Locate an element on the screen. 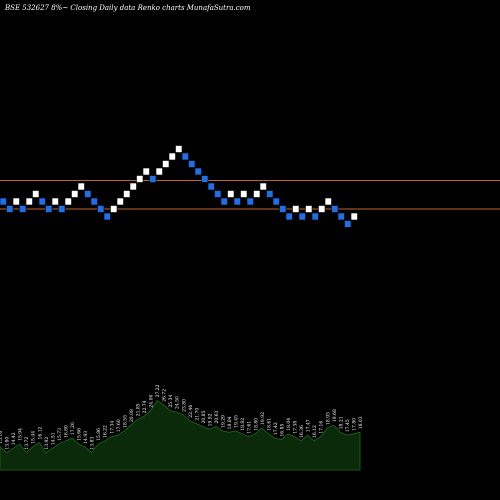 The width and height of the screenshot is (500, 500). volume-label: 18.93 is located at coordinates (328, 418).